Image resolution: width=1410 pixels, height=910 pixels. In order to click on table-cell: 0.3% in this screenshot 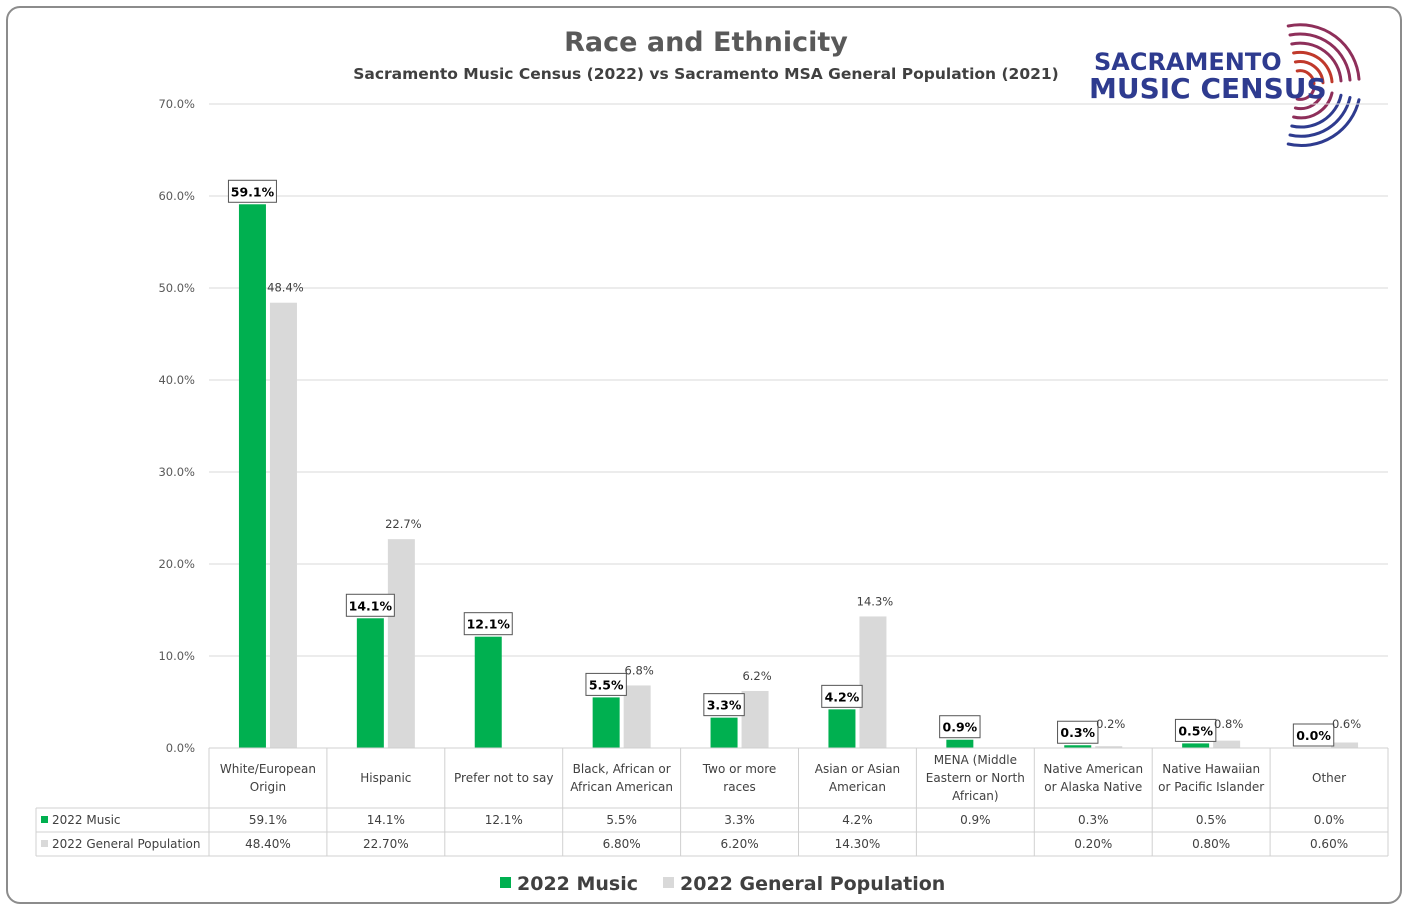, I will do `click(1093, 820)`.